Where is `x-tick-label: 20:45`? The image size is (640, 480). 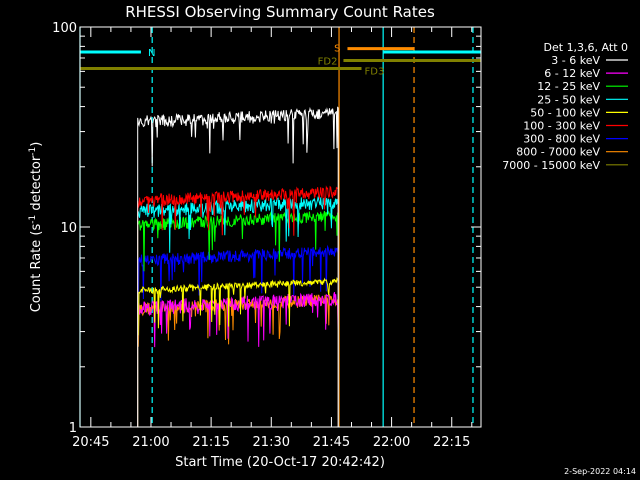
x-tick-label: 20:45 is located at coordinates (90, 442).